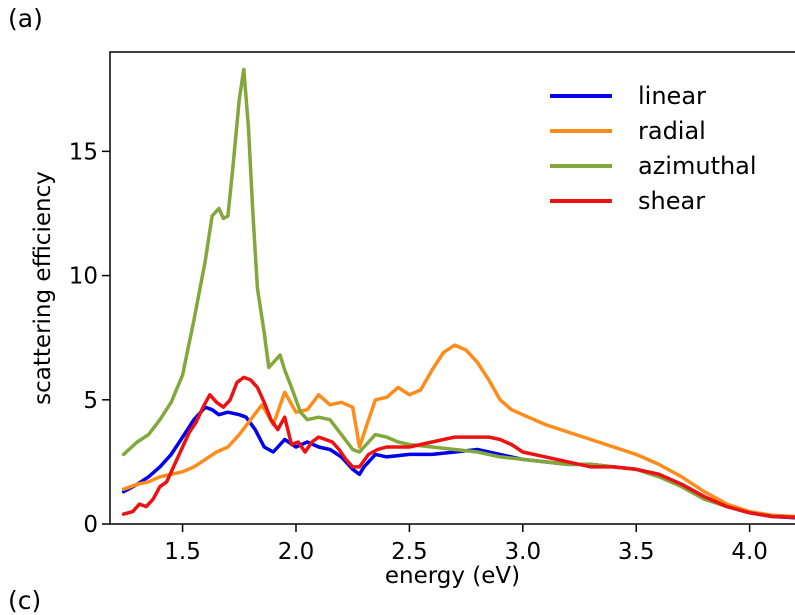 The width and height of the screenshot is (795, 615). What do you see at coordinates (43, 288) in the screenshot?
I see `y-axis-label: scattering efficiency` at bounding box center [43, 288].